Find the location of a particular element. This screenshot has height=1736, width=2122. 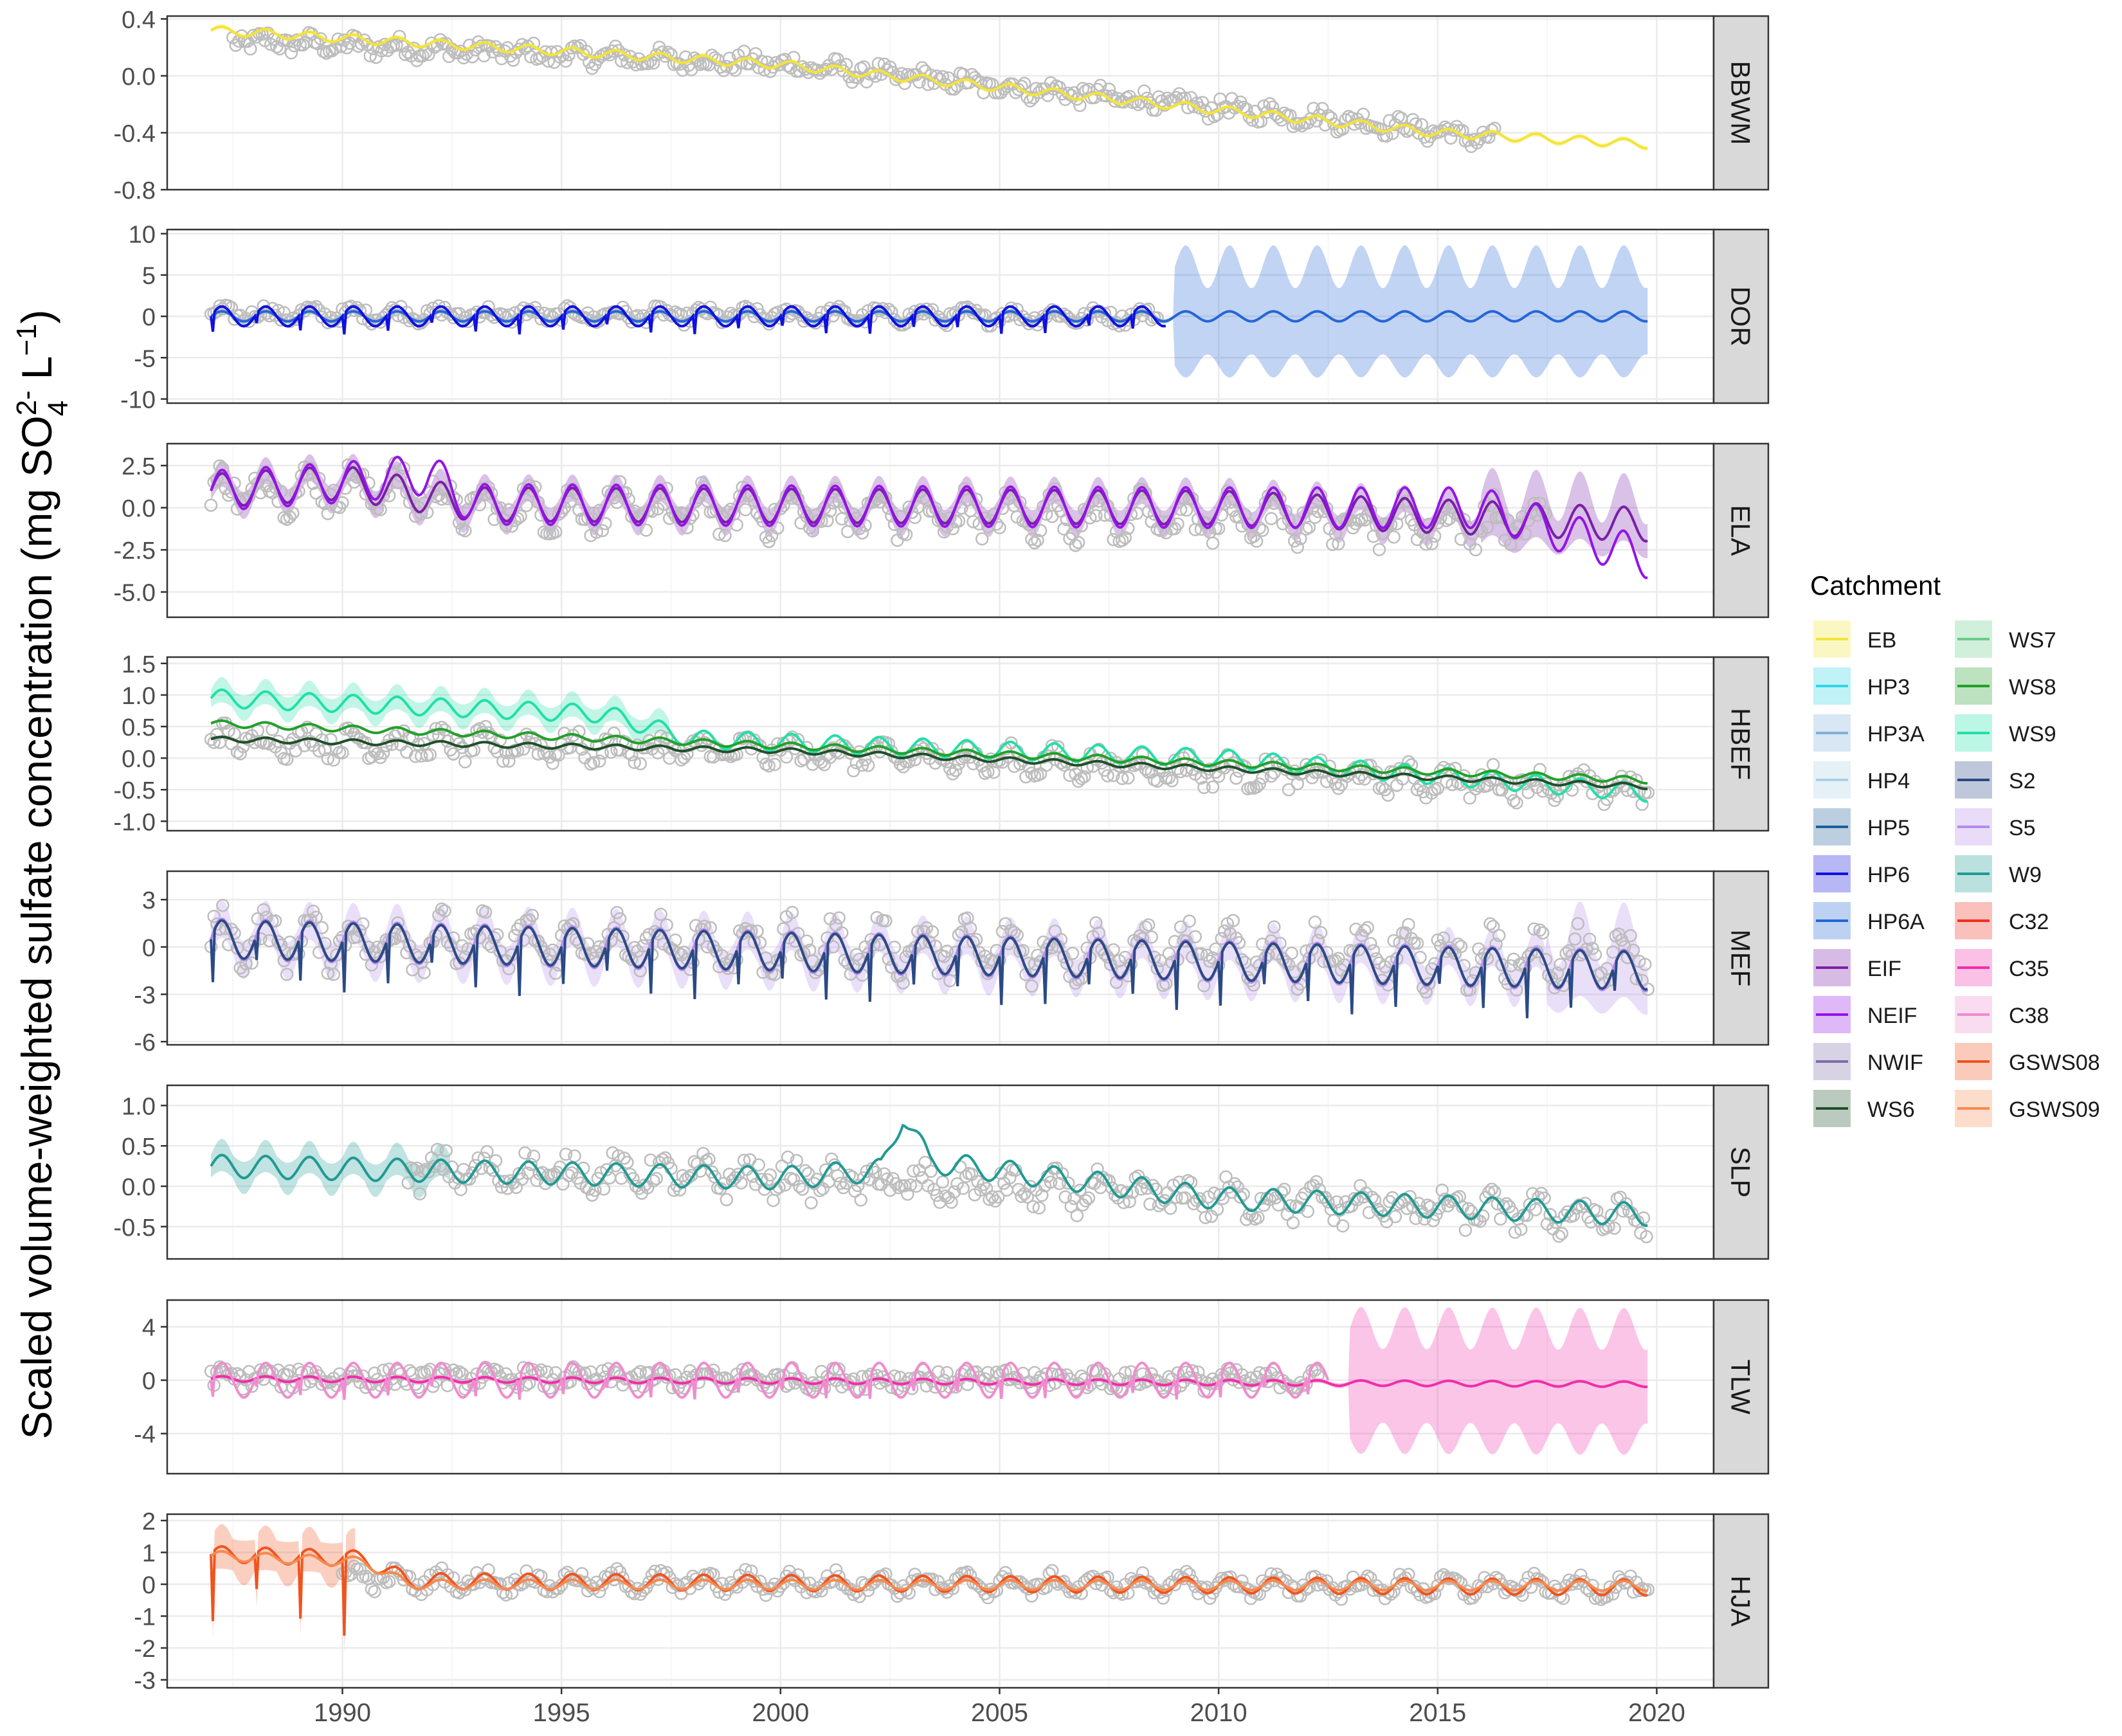

y-tick-label: 4 is located at coordinates (149, 1328).